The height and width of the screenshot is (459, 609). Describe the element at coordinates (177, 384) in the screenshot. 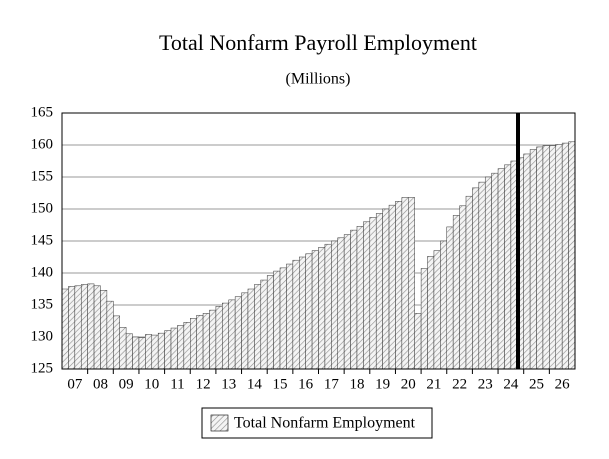

I see `x-tick-label: 11` at that location.